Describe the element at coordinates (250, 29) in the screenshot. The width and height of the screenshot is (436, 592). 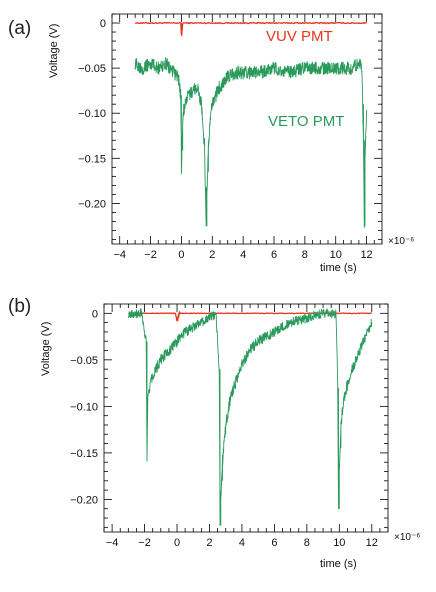
I see `vuv-pmt-trace` at that location.